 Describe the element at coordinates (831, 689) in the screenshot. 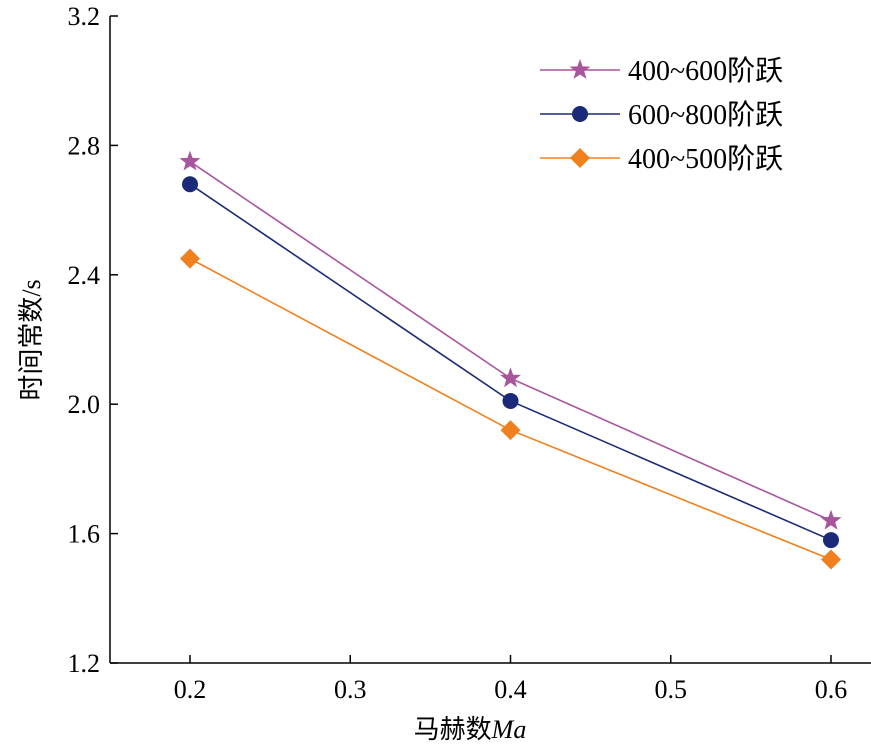

I see `x-tick-label: 0.6` at that location.